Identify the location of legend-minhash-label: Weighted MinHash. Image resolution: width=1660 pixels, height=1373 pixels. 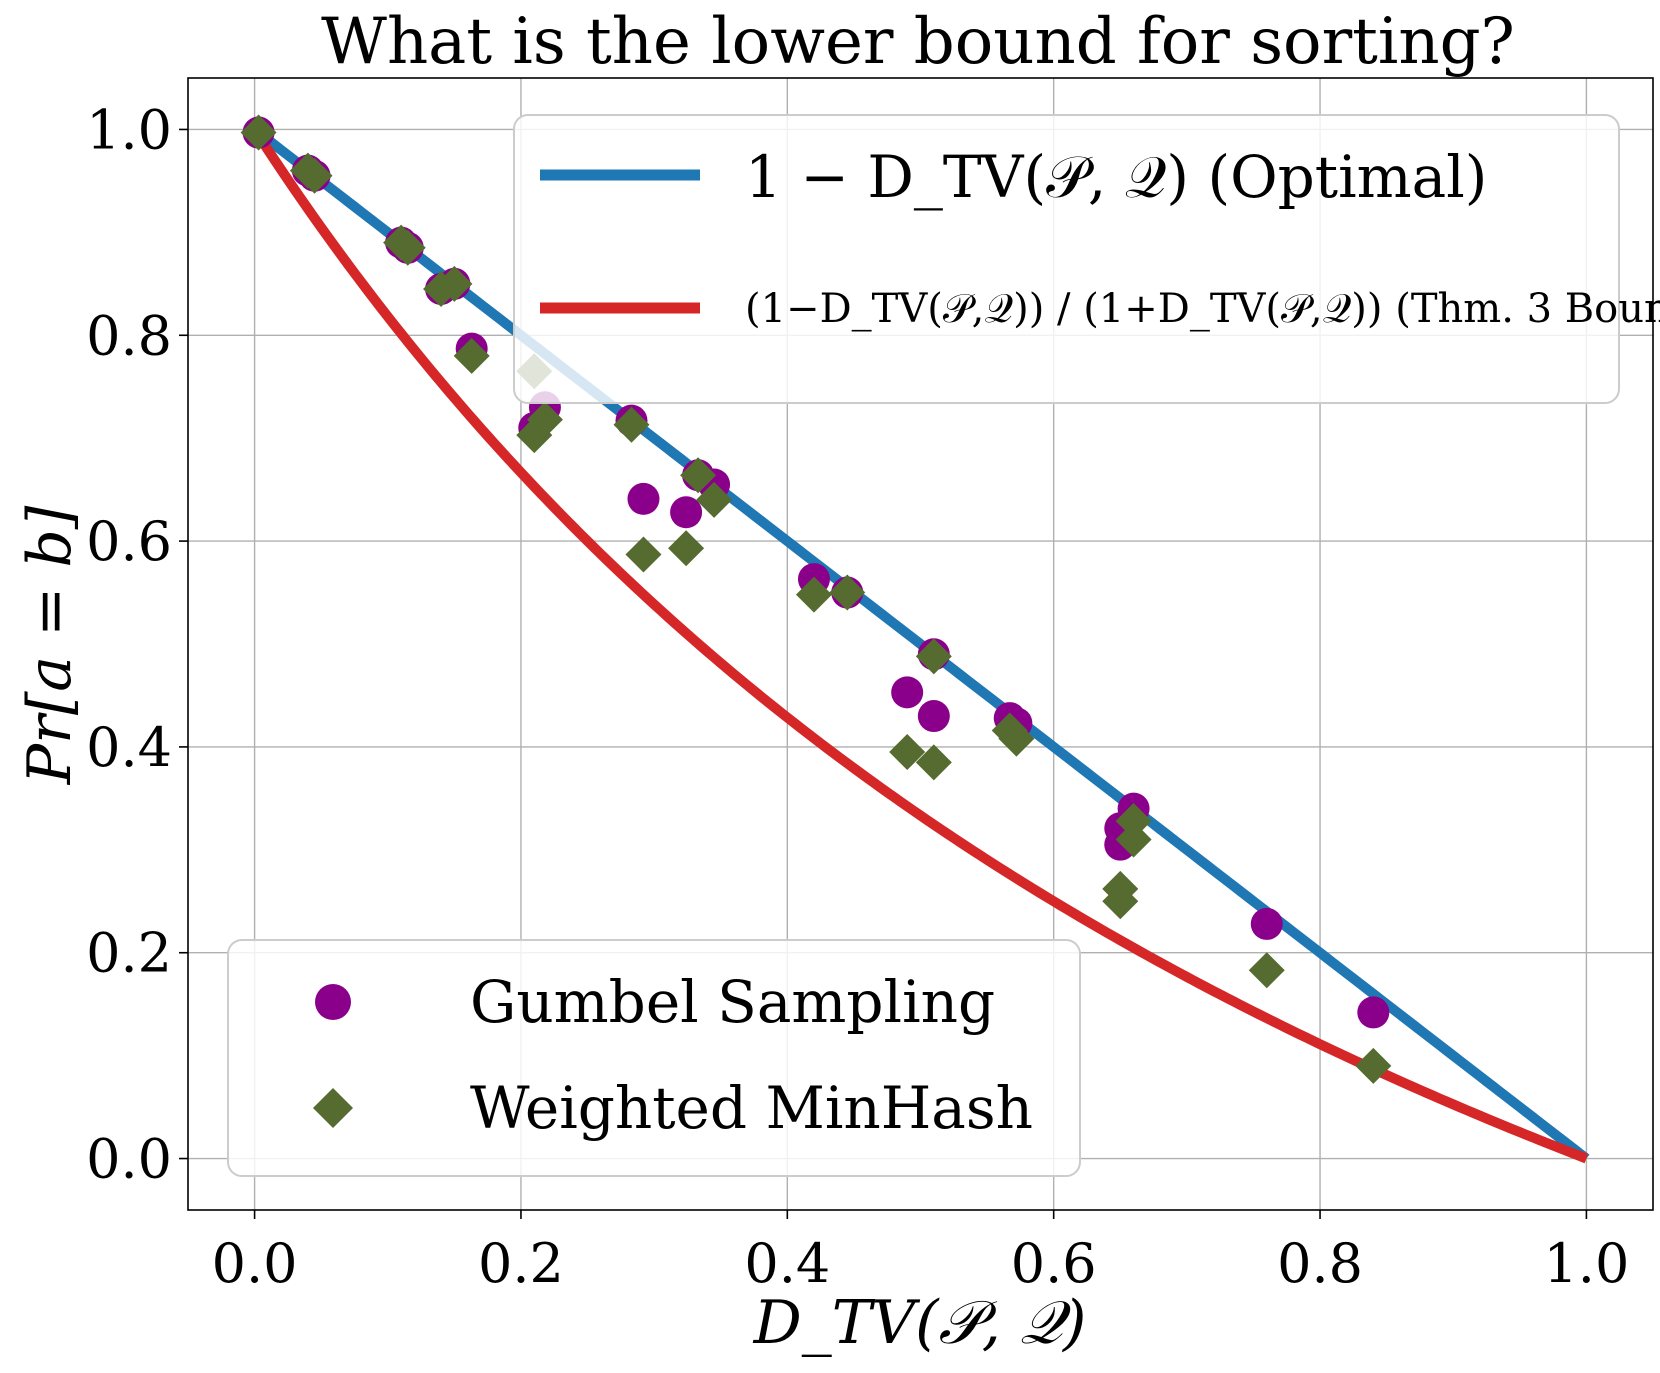
(751, 1108).